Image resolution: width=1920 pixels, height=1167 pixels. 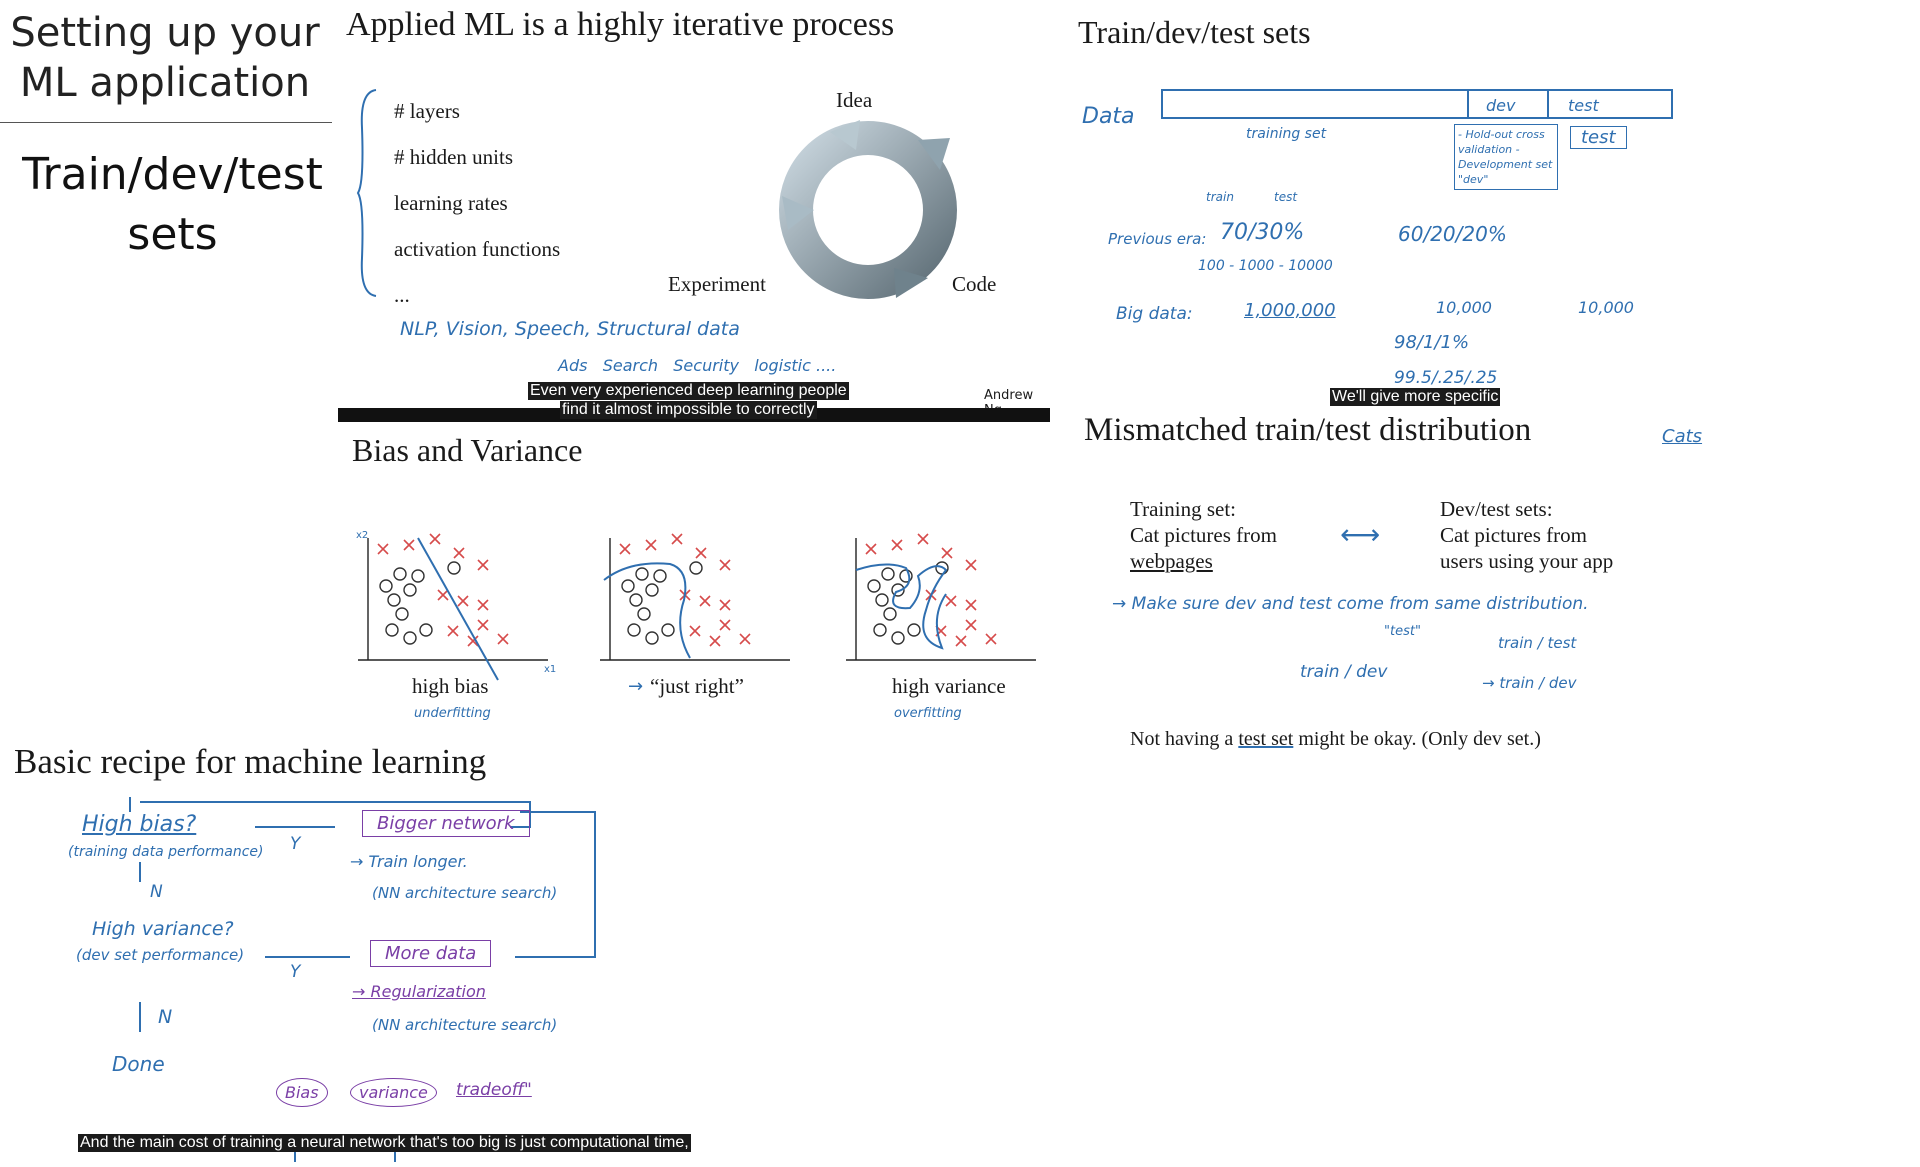 I want to click on training-set-line2: Cat pictures from, so click(x=1203, y=535).